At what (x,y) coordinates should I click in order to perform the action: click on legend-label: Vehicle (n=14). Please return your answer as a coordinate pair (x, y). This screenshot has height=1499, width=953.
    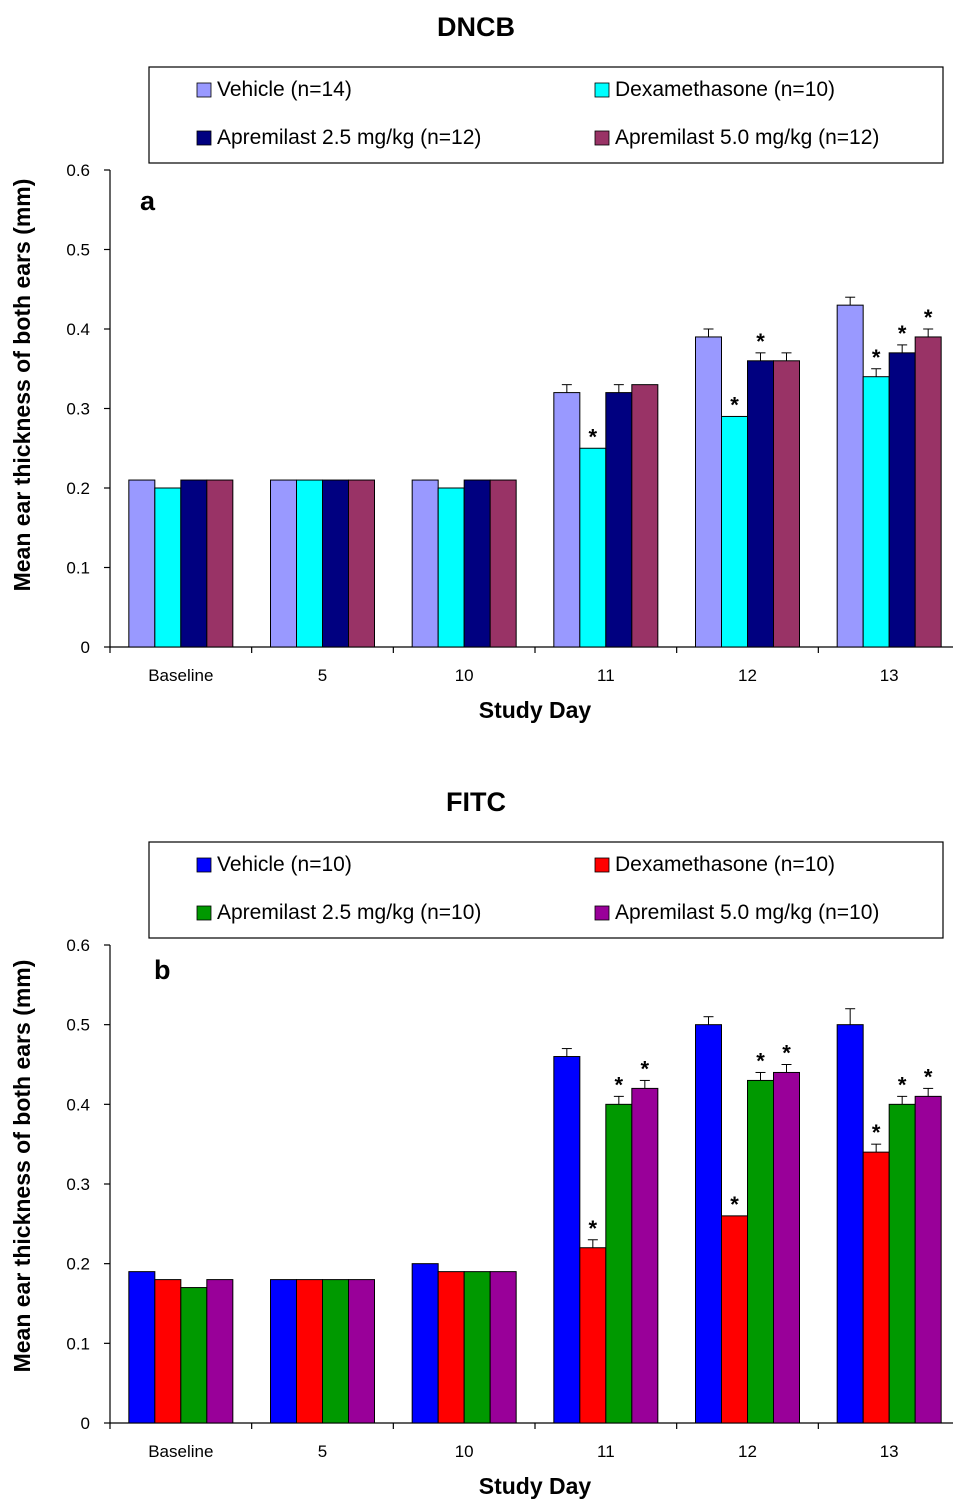
    Looking at the image, I should click on (284, 89).